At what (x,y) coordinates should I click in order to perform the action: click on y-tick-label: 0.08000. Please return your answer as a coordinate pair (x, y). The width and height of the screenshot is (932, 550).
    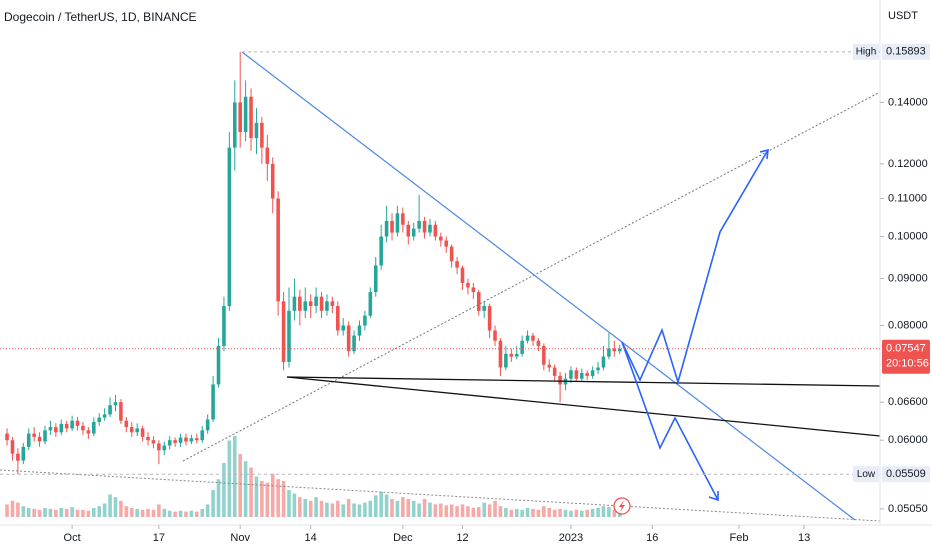
    Looking at the image, I should click on (908, 325).